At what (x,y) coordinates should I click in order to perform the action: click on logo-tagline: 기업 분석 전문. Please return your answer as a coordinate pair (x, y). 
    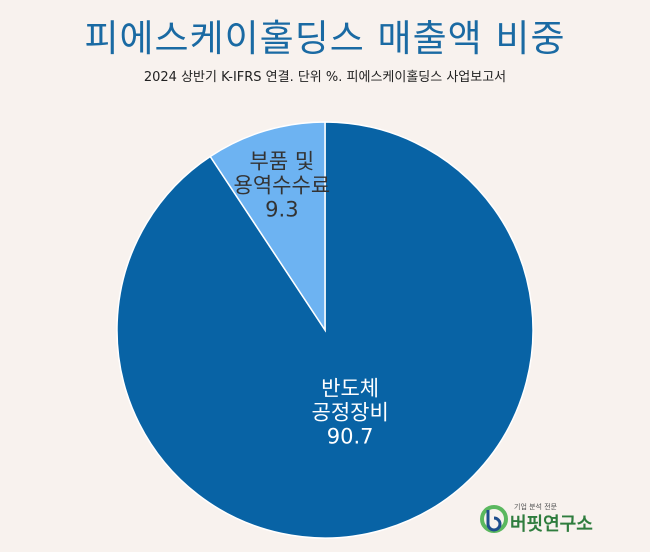
    Looking at the image, I should click on (536, 507).